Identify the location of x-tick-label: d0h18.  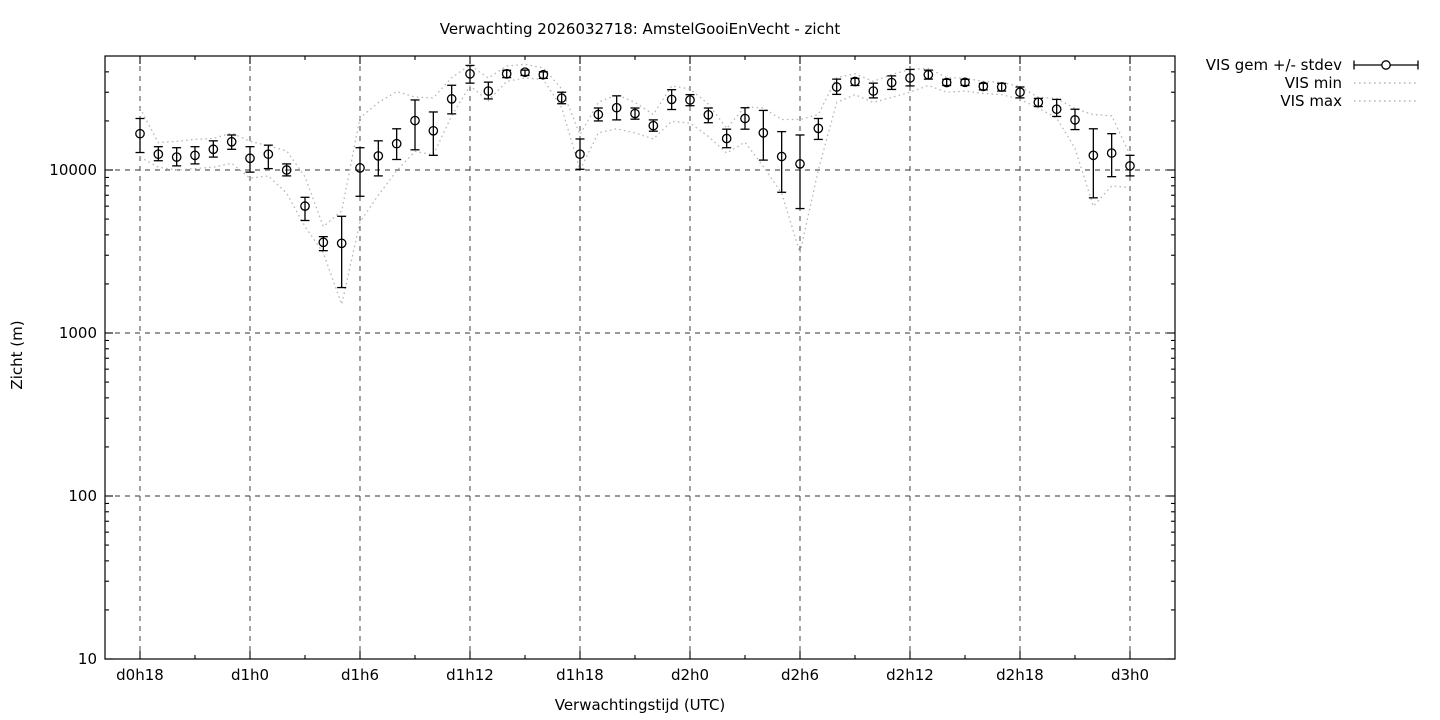
(140, 675).